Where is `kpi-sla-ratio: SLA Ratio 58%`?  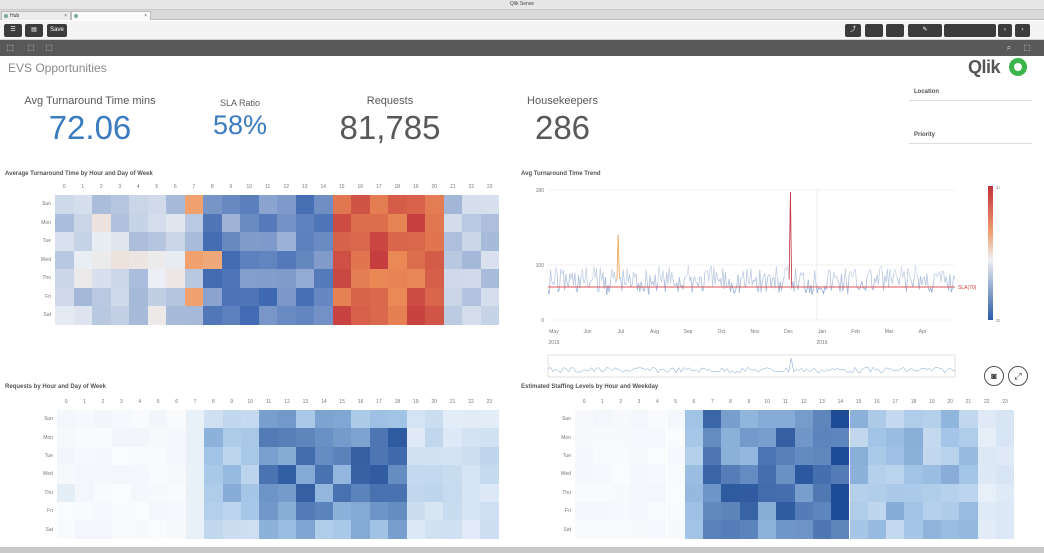
kpi-sla-ratio: SLA Ratio 58% is located at coordinates (240, 119).